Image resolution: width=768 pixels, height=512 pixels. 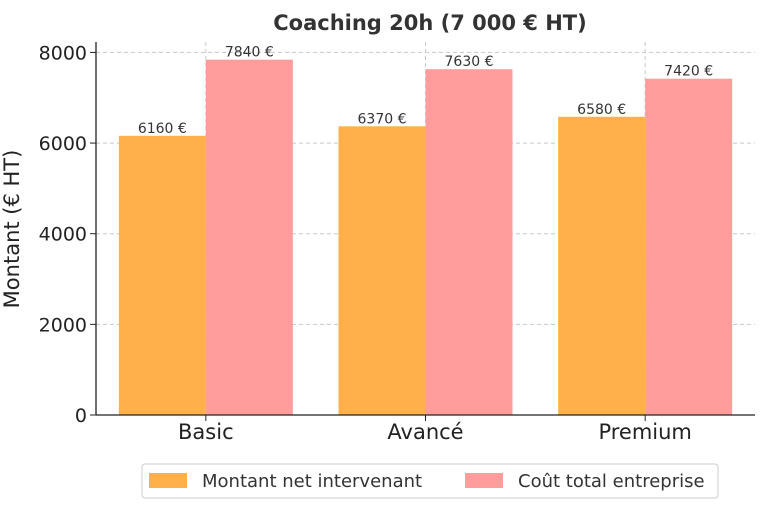 I want to click on y-tick-label: 2000, so click(x=63, y=325).